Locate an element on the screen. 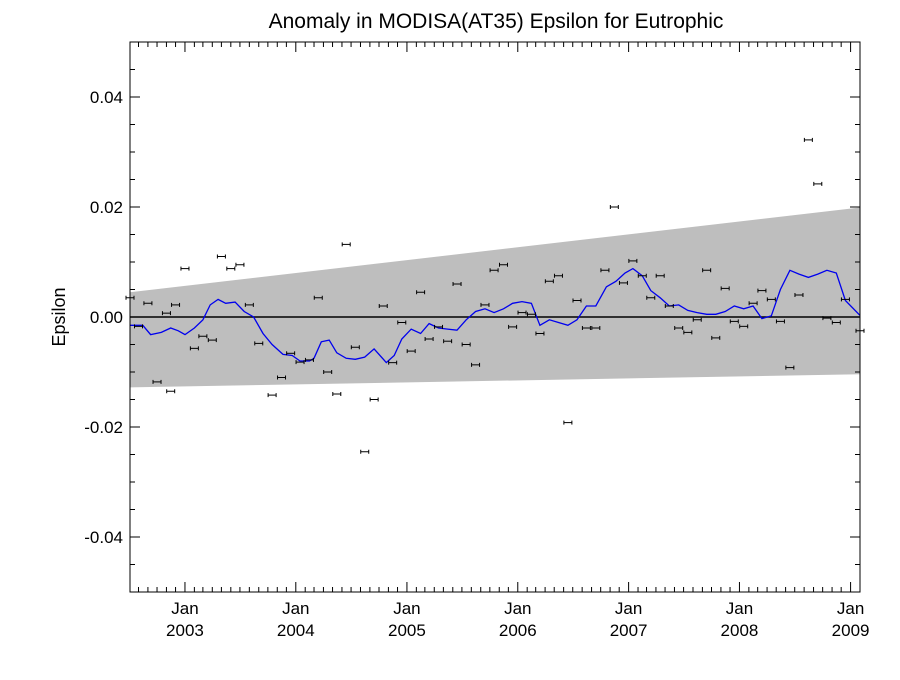  line-layer is located at coordinates (495, 315).